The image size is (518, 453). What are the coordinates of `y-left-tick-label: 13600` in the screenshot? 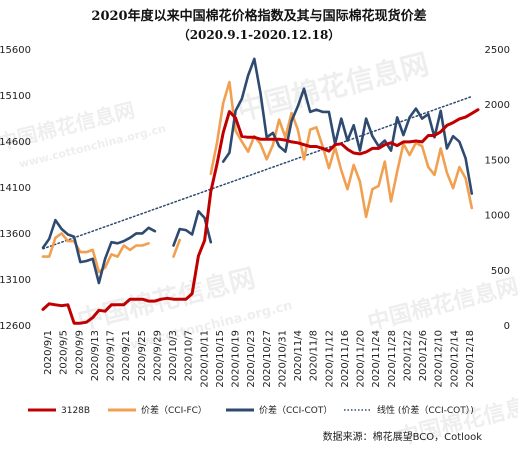 It's located at (15, 234).